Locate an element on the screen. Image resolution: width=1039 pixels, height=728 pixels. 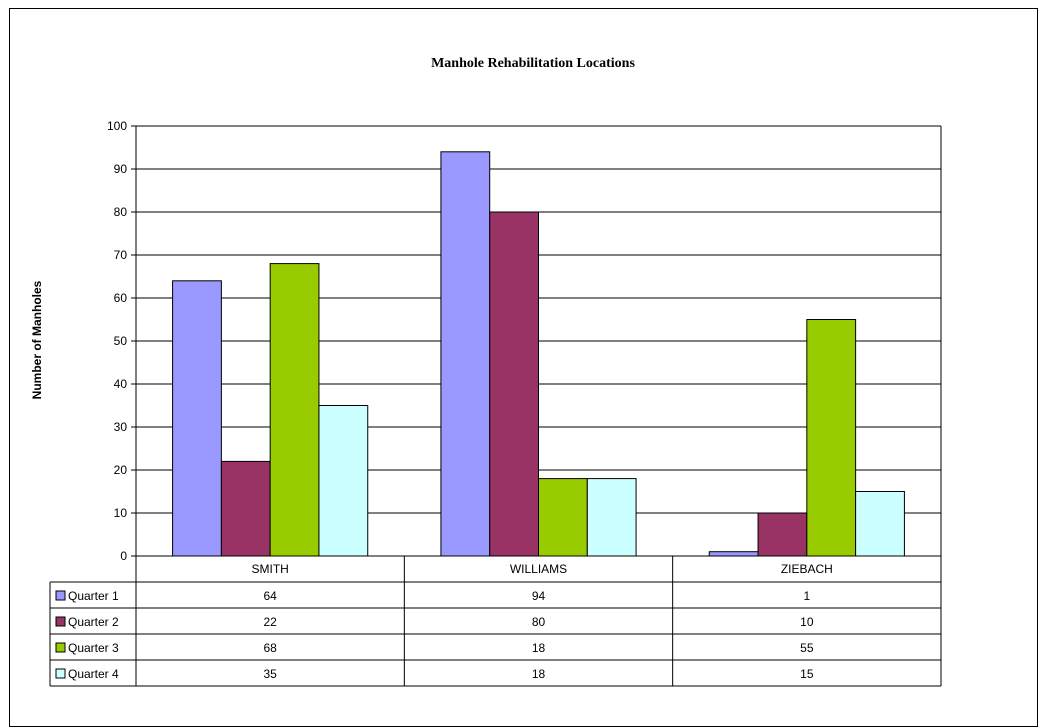
y-tick-label: 20 is located at coordinates (121, 470).